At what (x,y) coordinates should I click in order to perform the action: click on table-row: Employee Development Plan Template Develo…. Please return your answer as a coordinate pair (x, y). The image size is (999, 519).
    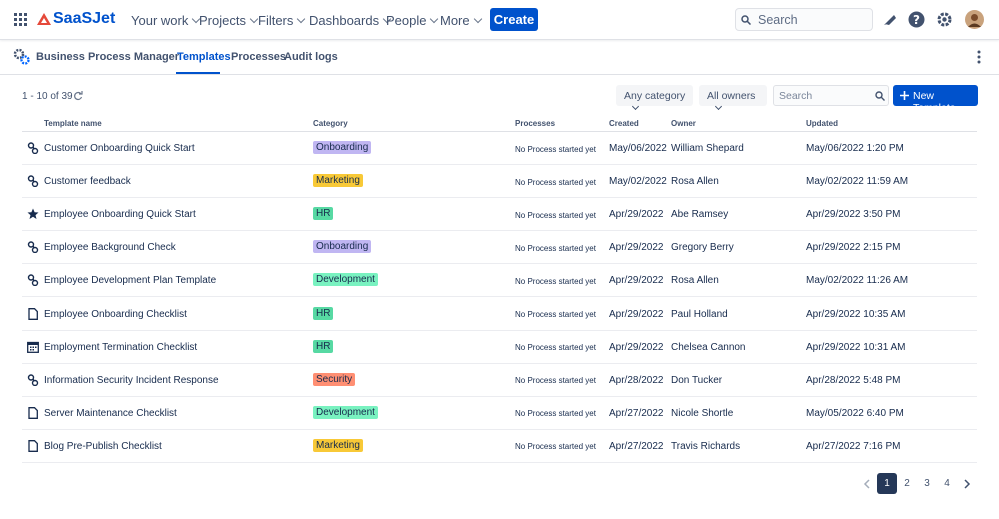
    Looking at the image, I should click on (499, 281).